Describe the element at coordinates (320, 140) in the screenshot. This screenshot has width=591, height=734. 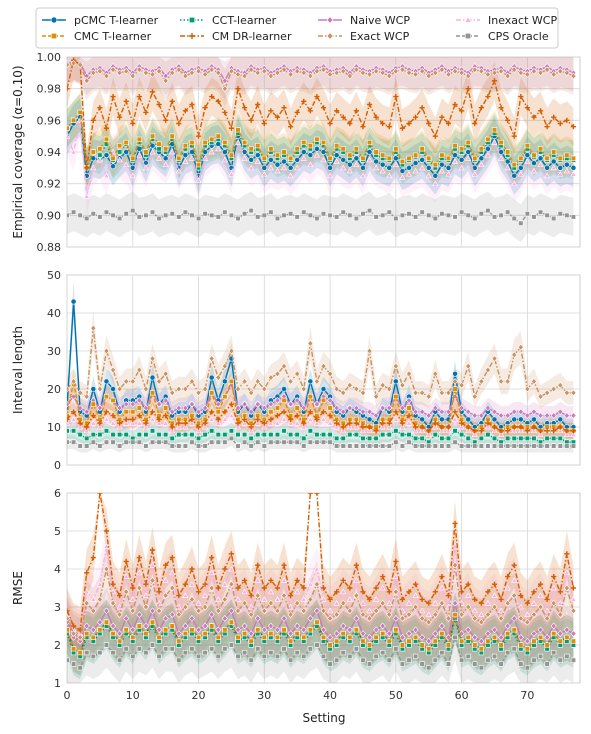
I see `line-cct-learner` at that location.